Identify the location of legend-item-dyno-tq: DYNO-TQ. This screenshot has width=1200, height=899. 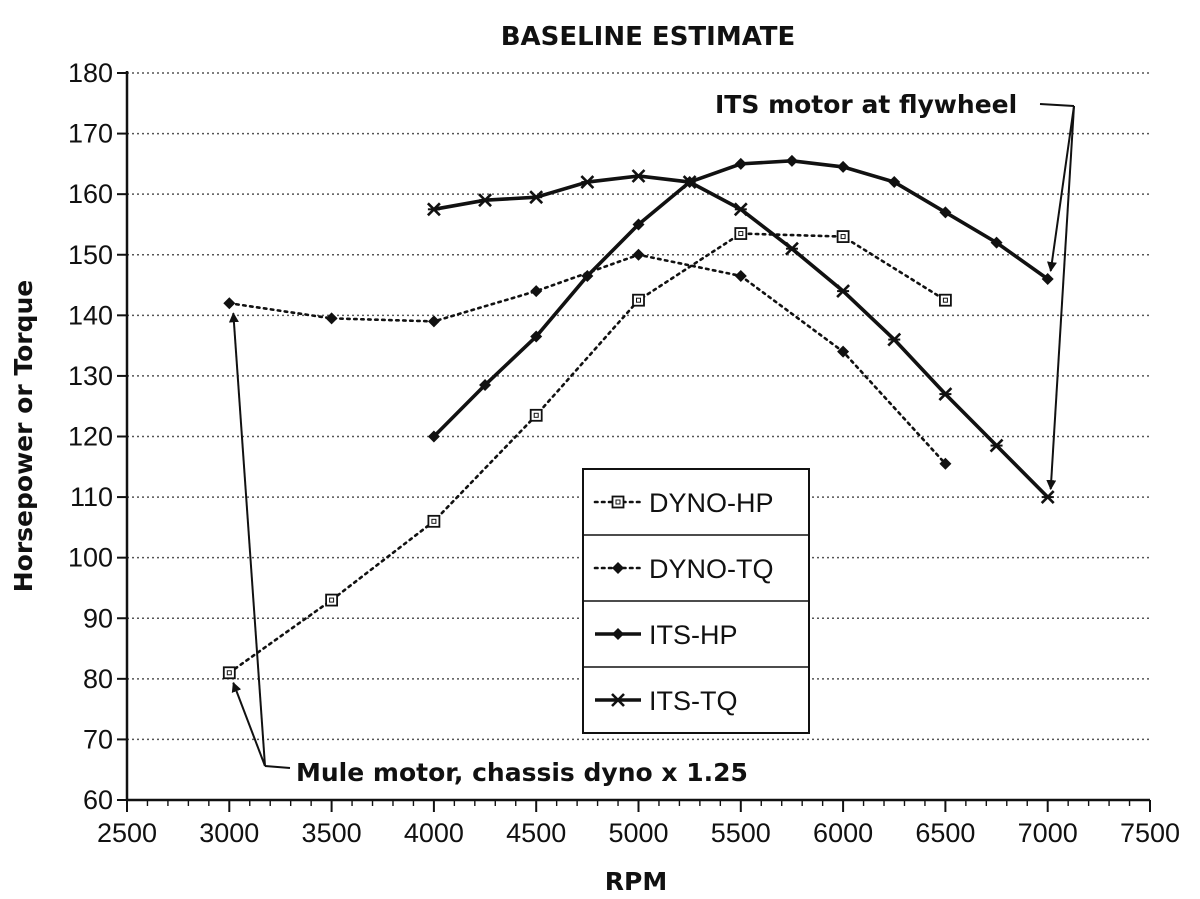
(696, 559).